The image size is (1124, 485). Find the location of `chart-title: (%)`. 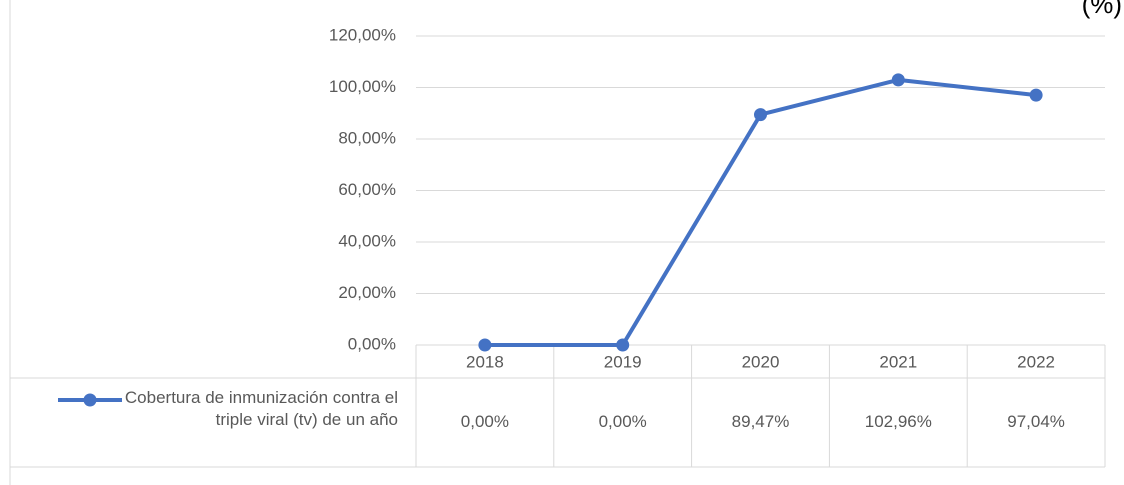

chart-title: (%) is located at coordinates (1102, 9).